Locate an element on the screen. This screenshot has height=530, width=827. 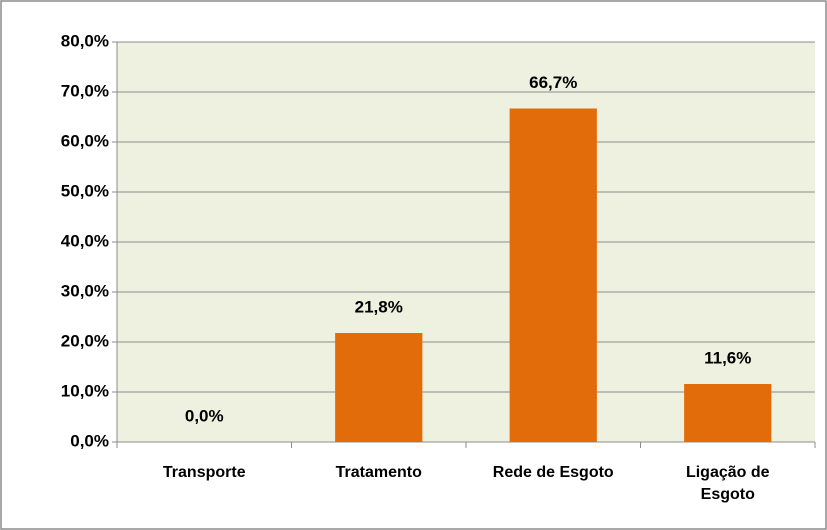
x-tick-label: Transporte is located at coordinates (204, 472).